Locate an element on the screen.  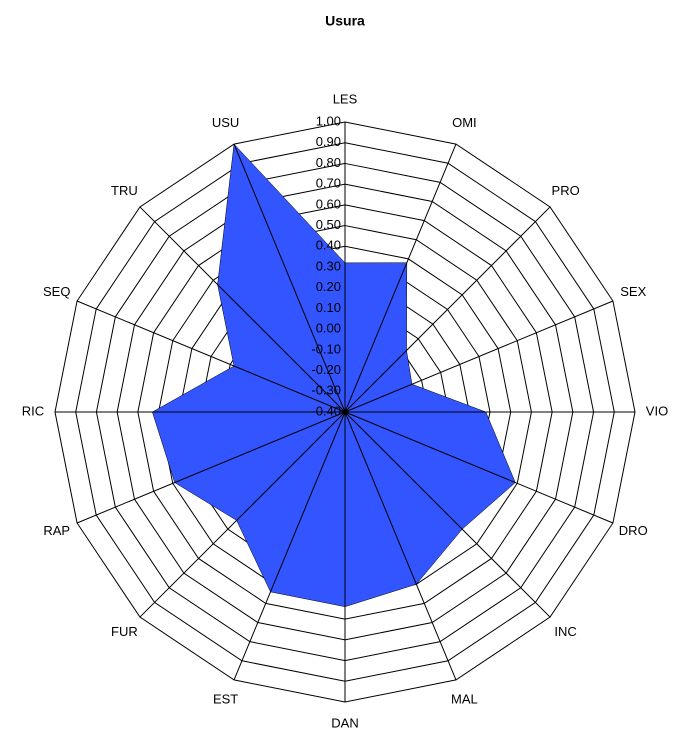
category-label: PRO is located at coordinates (566, 190).